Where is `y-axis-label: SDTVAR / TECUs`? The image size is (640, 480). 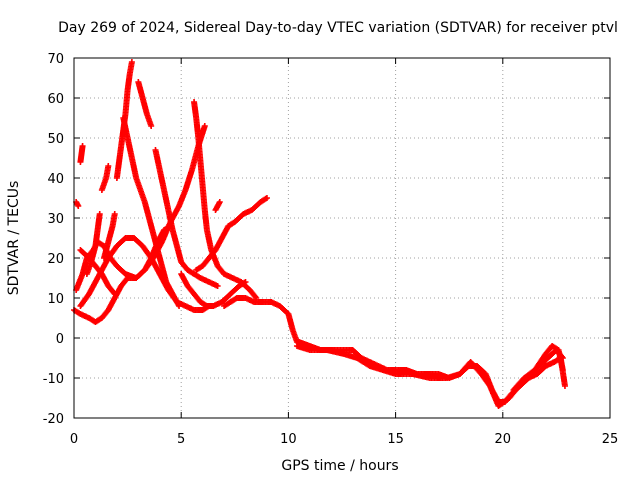 y-axis-label: SDTVAR / TECUs is located at coordinates (14, 238).